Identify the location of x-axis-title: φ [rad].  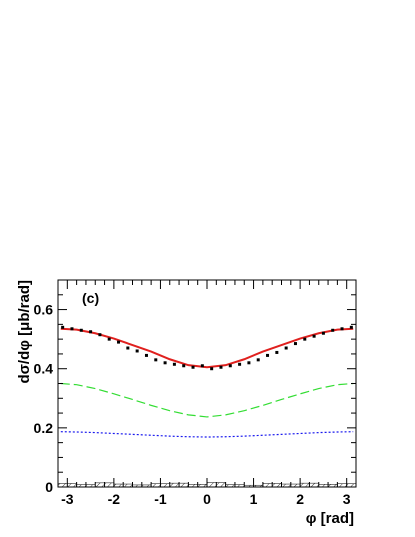
(330, 518).